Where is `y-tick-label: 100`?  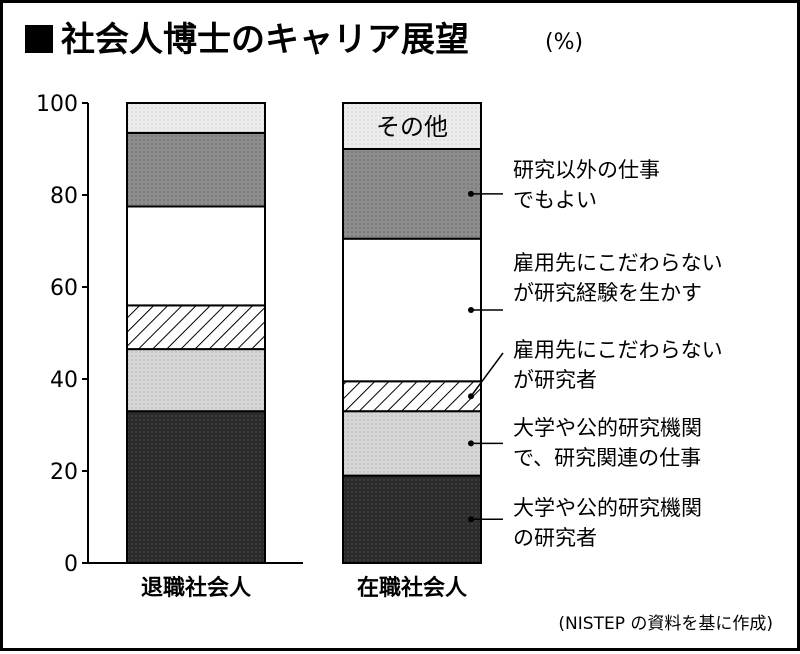 y-tick-label: 100 is located at coordinates (57, 104).